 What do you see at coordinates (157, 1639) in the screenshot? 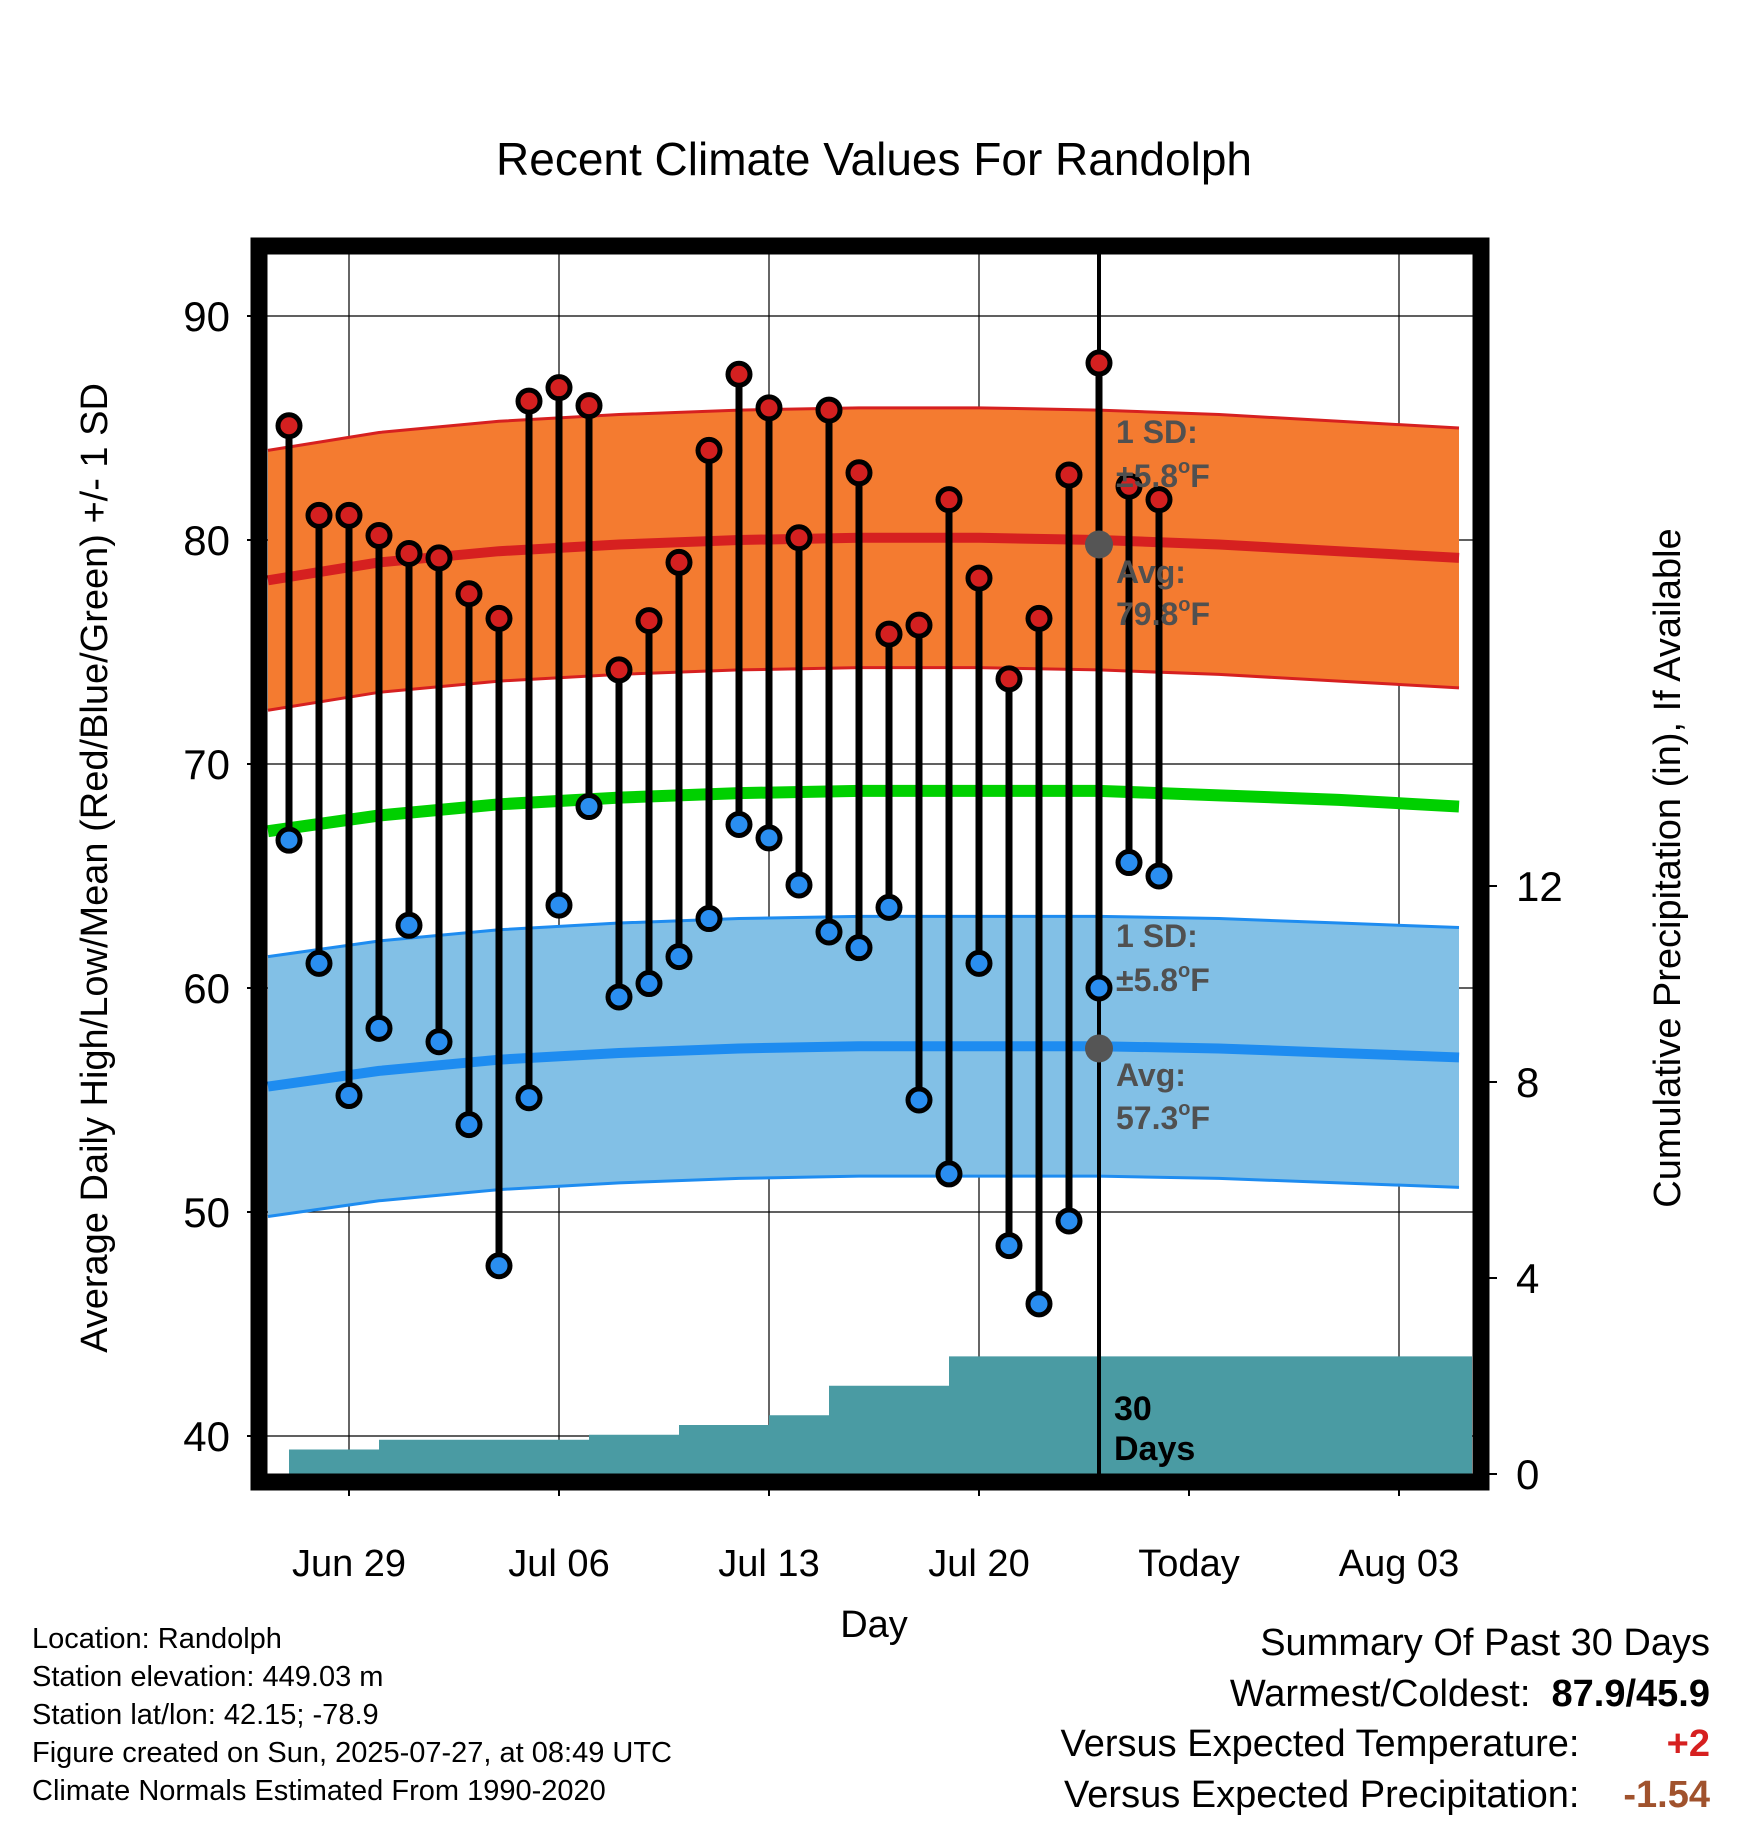
I see `location-text: Location: Randolph` at bounding box center [157, 1639].